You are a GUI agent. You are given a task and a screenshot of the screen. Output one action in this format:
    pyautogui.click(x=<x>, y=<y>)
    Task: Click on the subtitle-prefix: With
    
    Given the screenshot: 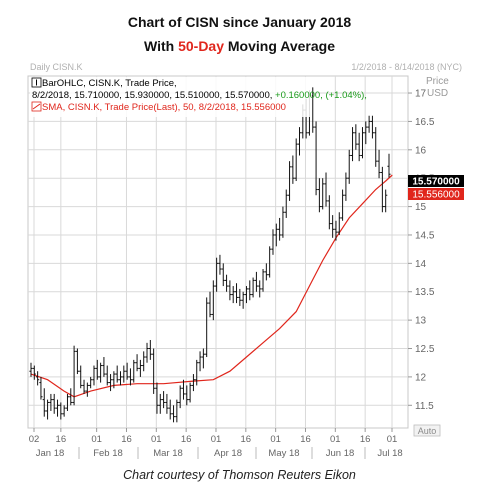 What is the action you would take?
    pyautogui.click(x=161, y=46)
    